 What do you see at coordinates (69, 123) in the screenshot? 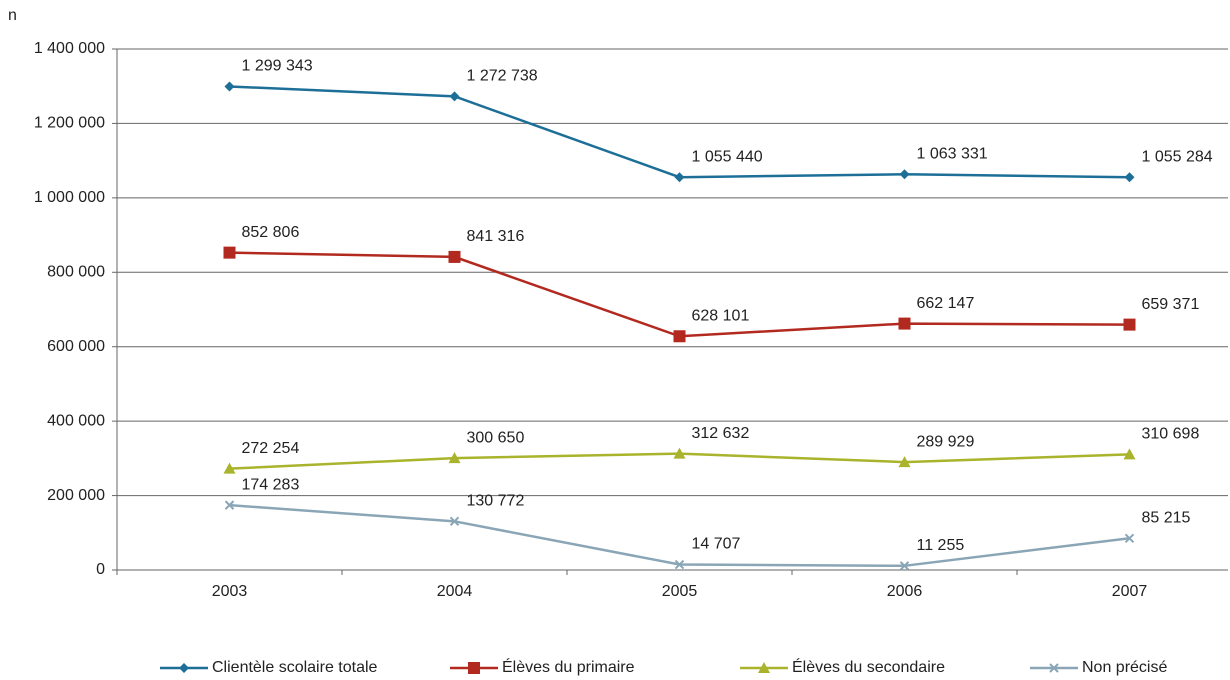
I see `y-tick-label: 1 200 000` at bounding box center [69, 123].